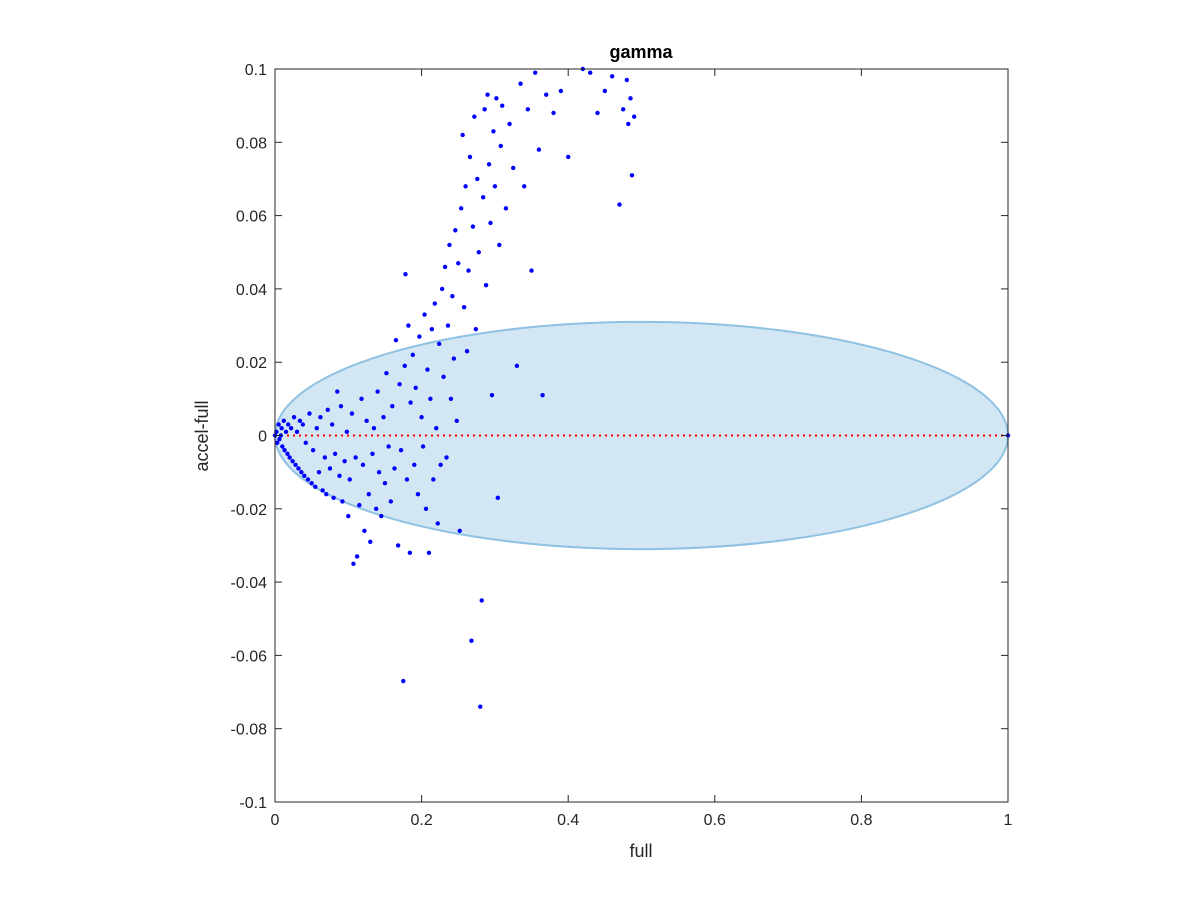  Describe the element at coordinates (715, 820) in the screenshot. I see `x-tick-label: 0.6` at that location.